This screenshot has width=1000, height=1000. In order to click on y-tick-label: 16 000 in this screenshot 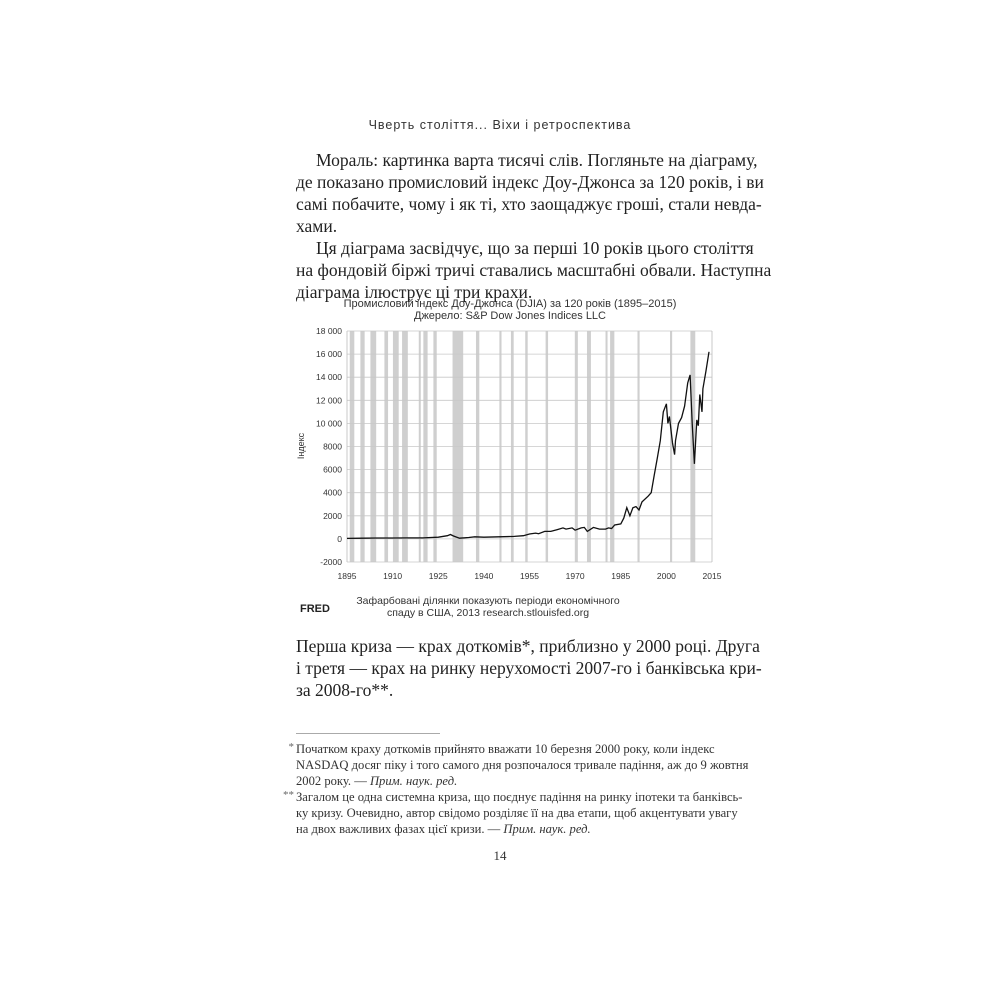, I will do `click(329, 354)`.